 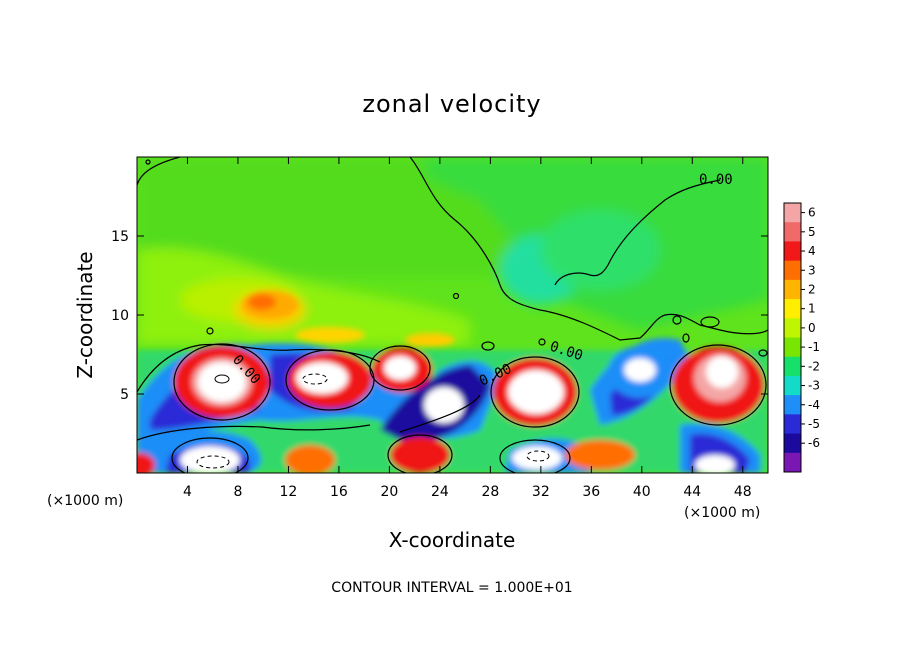 I want to click on y-tick-label: 10, so click(x=120, y=316).